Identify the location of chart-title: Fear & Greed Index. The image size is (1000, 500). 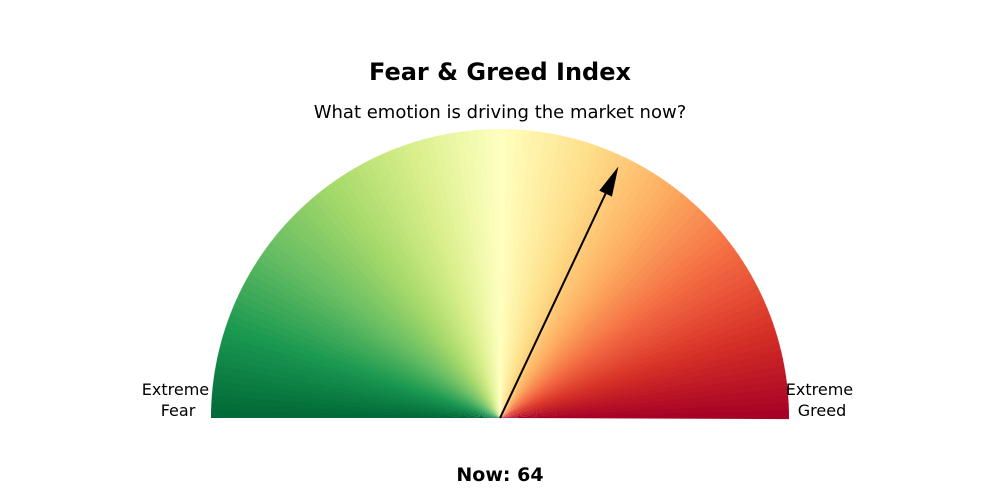
(500, 72).